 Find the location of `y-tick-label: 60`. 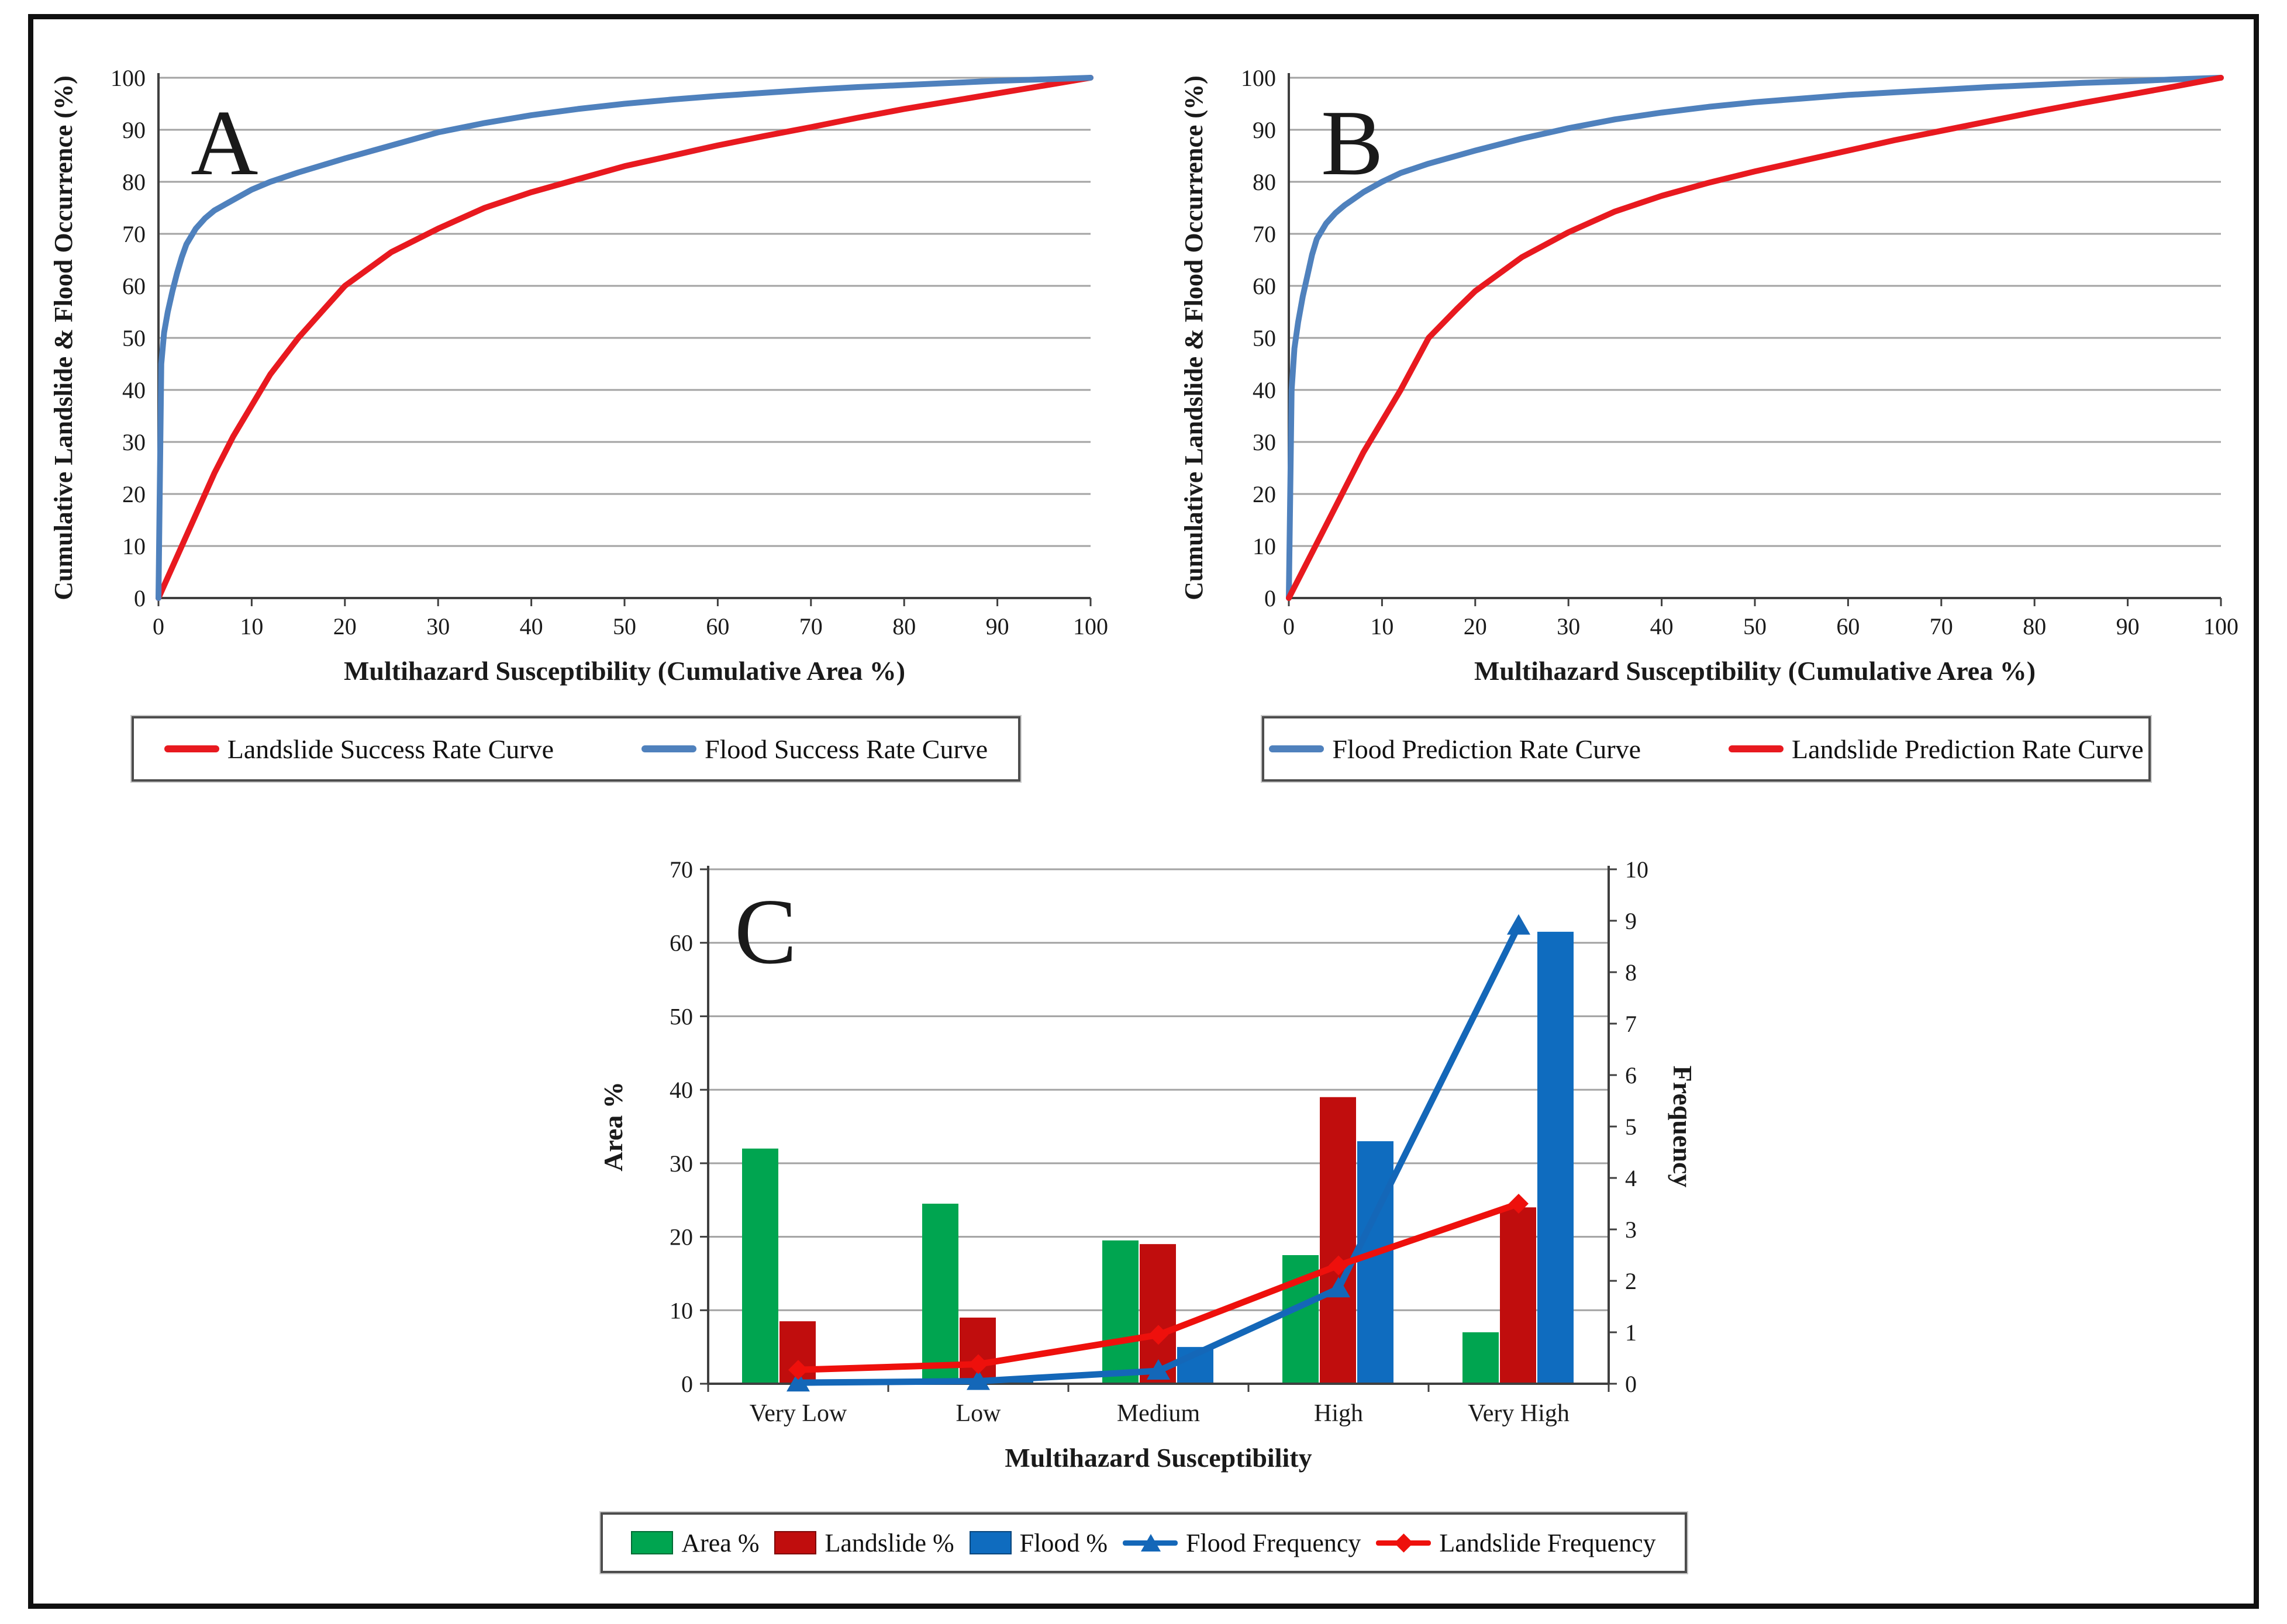

y-tick-label: 60 is located at coordinates (1264, 286).